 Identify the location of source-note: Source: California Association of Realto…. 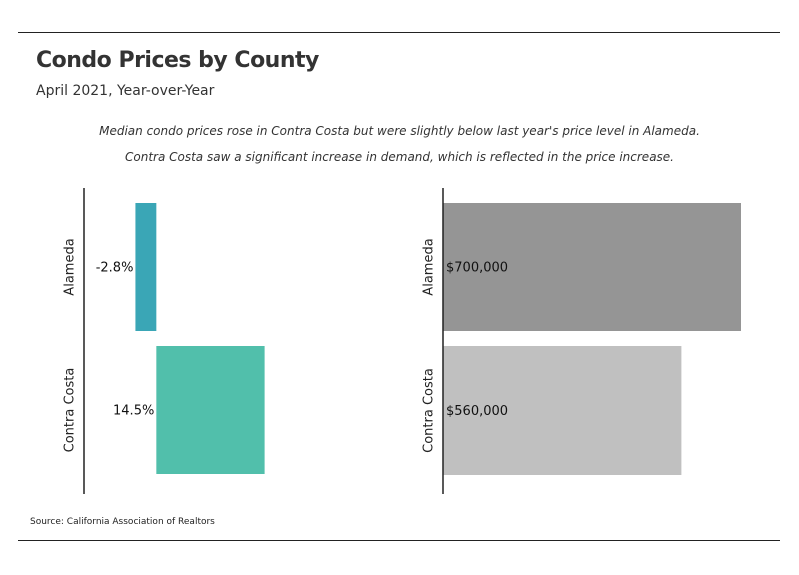
(122, 522).